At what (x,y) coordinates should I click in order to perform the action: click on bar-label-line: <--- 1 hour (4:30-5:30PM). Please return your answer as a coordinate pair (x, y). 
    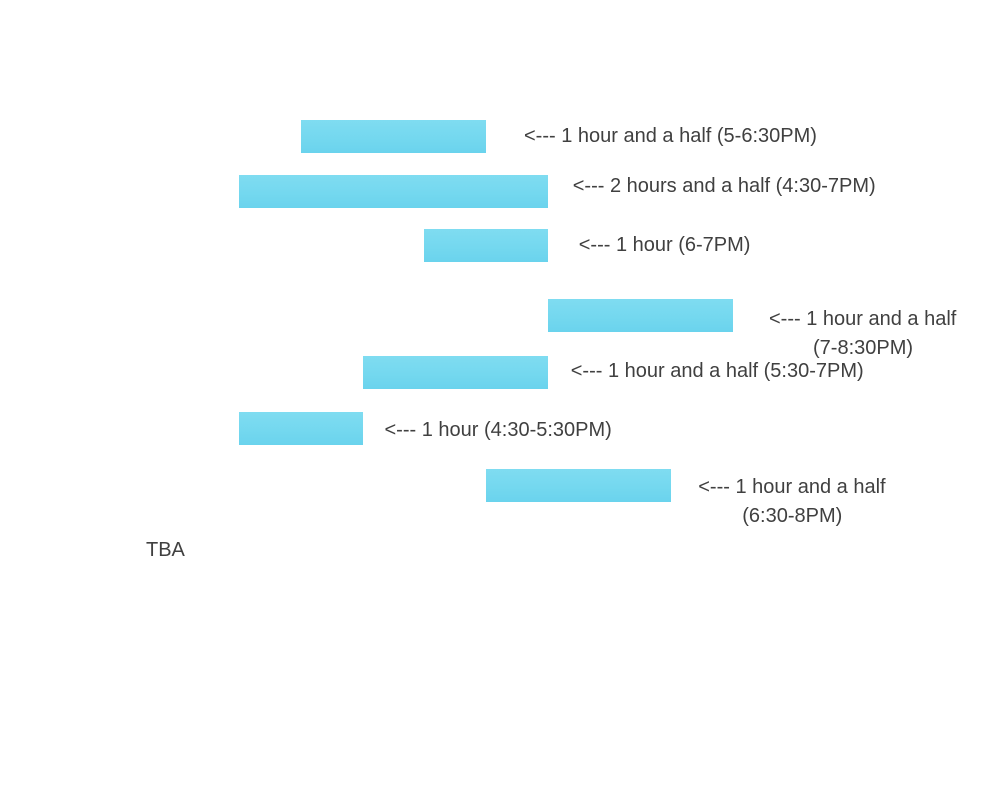
    Looking at the image, I should click on (498, 430).